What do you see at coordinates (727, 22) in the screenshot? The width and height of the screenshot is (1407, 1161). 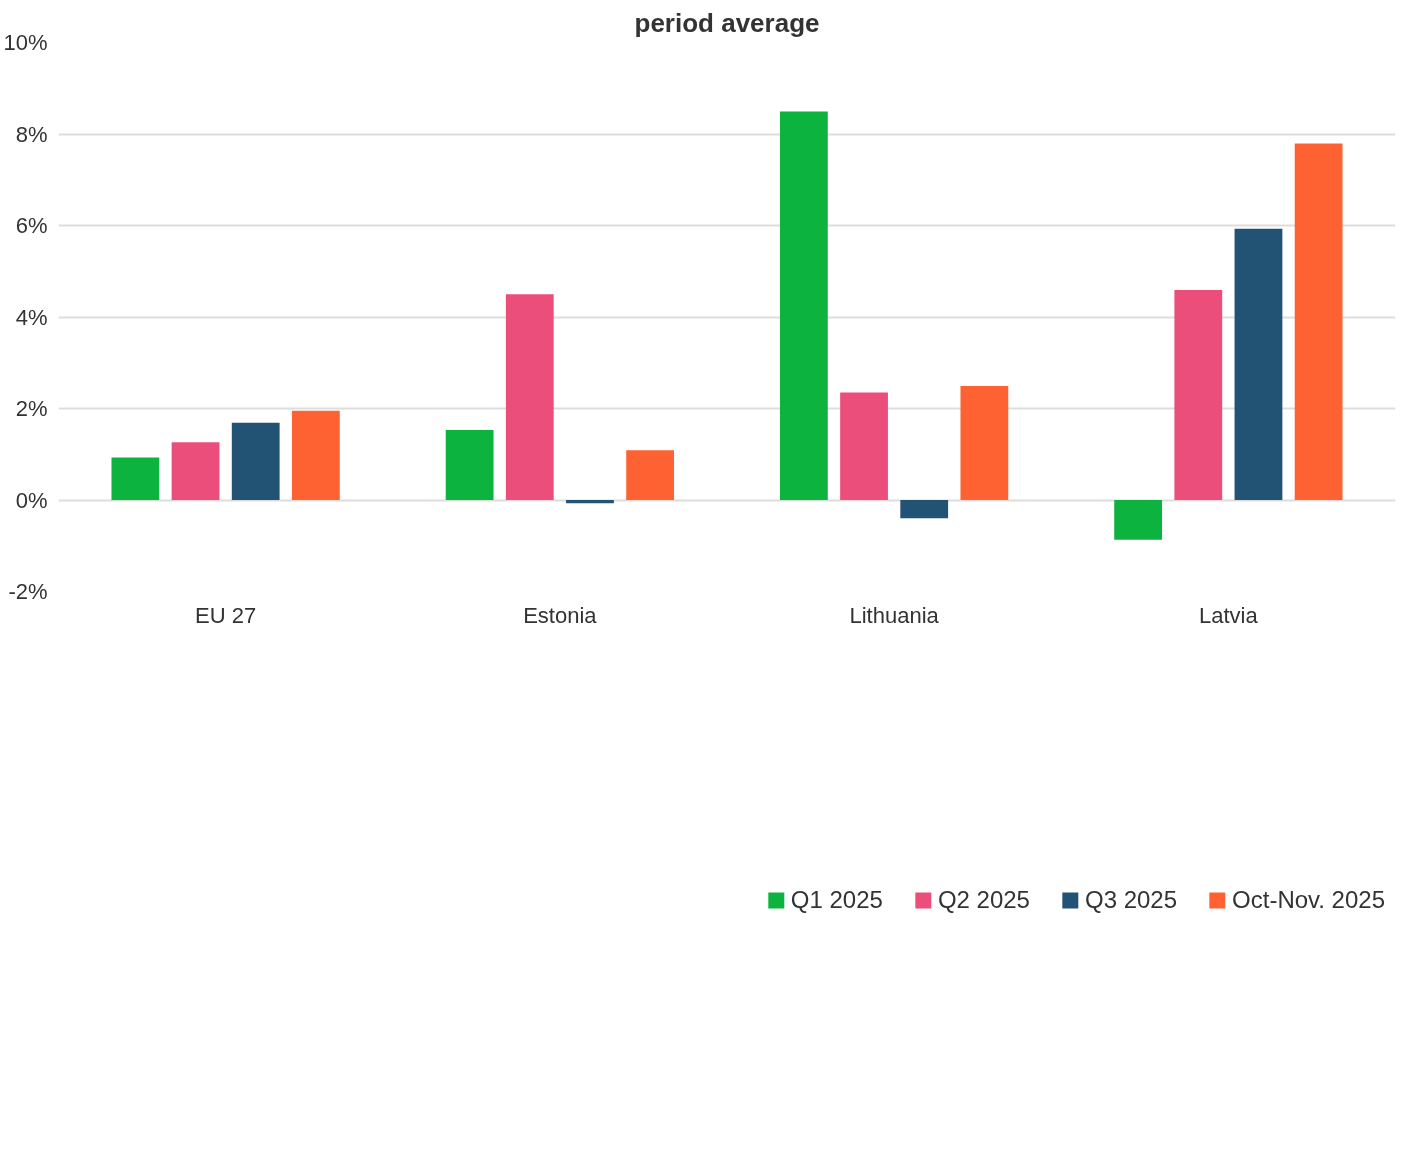 I see `chart-title: period average` at bounding box center [727, 22].